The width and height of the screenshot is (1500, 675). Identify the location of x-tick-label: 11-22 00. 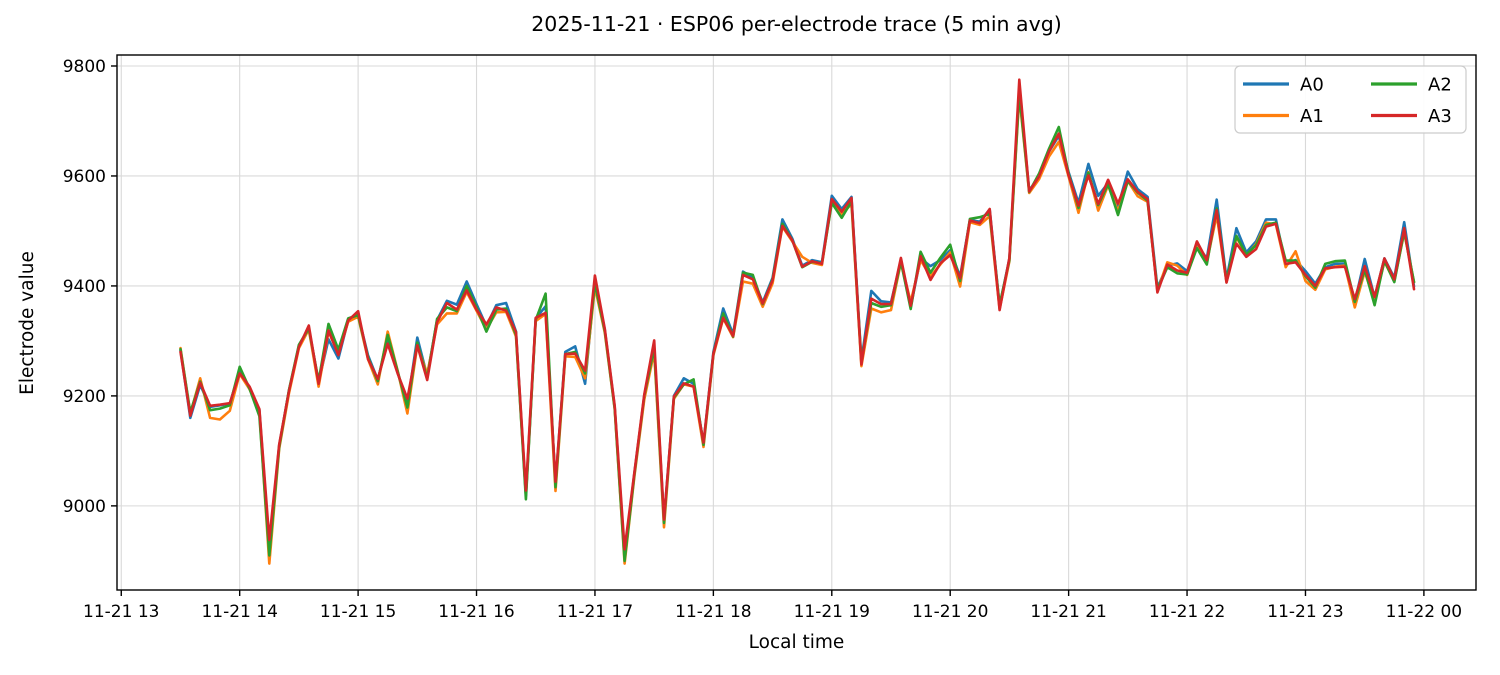
(1424, 612).